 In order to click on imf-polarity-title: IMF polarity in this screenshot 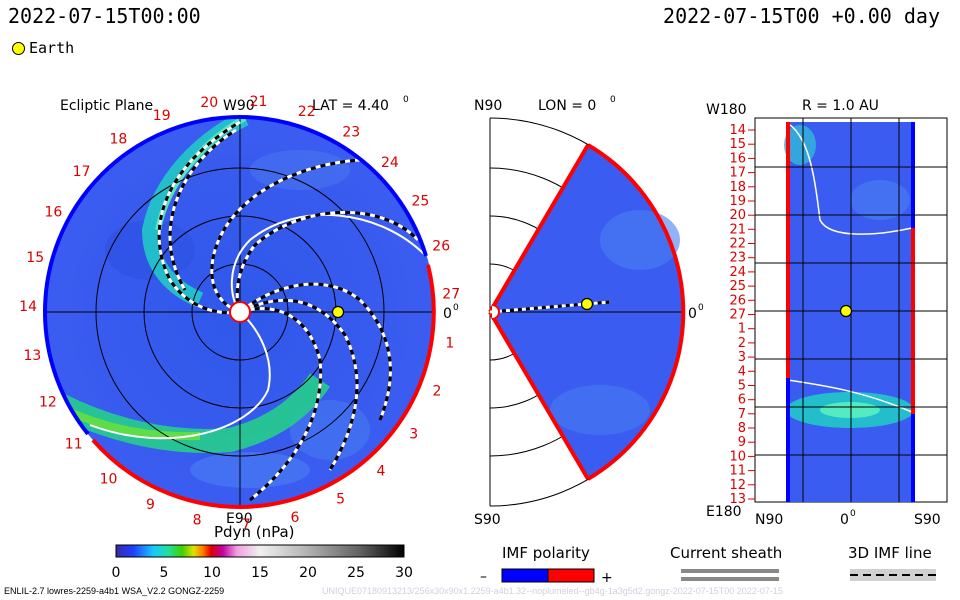, I will do `click(546, 553)`.